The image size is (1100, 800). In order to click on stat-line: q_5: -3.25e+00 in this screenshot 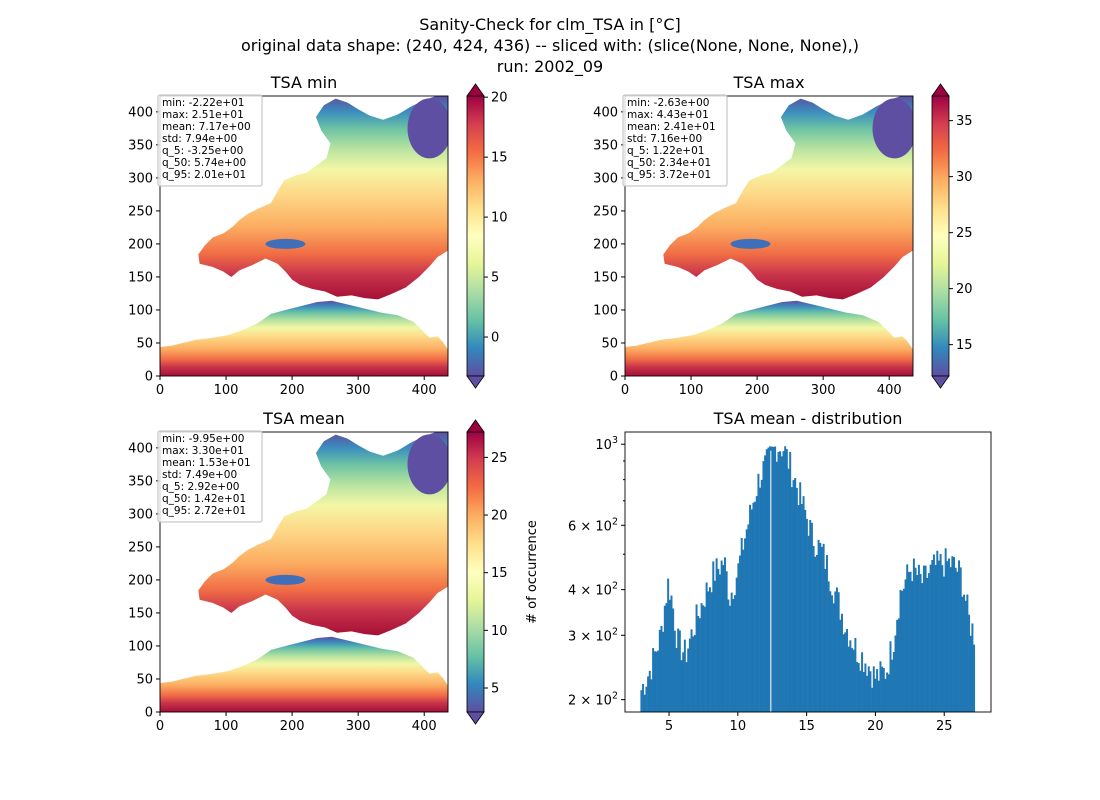, I will do `click(202, 151)`.